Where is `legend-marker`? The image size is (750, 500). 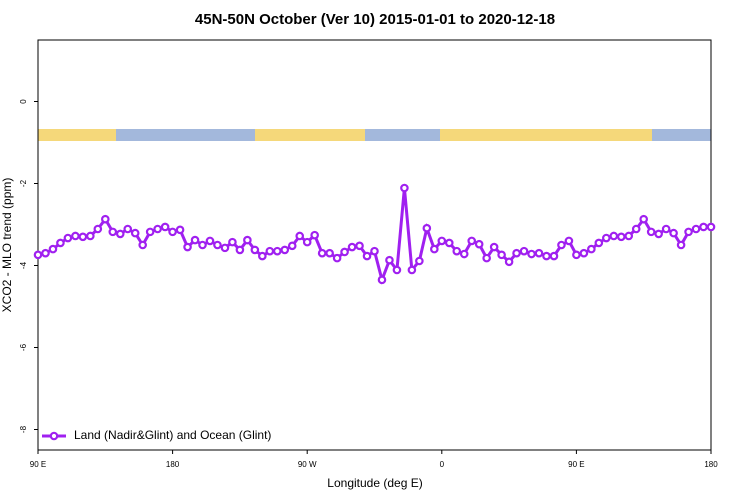 legend-marker is located at coordinates (54, 436).